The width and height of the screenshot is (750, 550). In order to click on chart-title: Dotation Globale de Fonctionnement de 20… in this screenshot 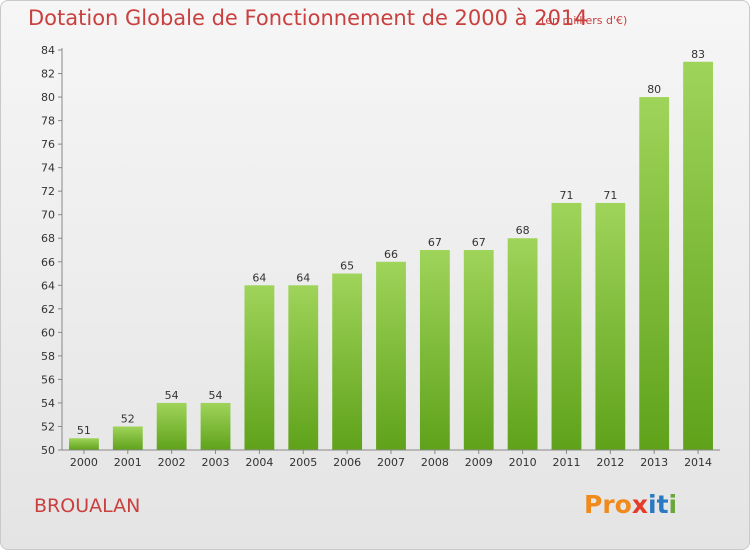, I will do `click(308, 18)`.